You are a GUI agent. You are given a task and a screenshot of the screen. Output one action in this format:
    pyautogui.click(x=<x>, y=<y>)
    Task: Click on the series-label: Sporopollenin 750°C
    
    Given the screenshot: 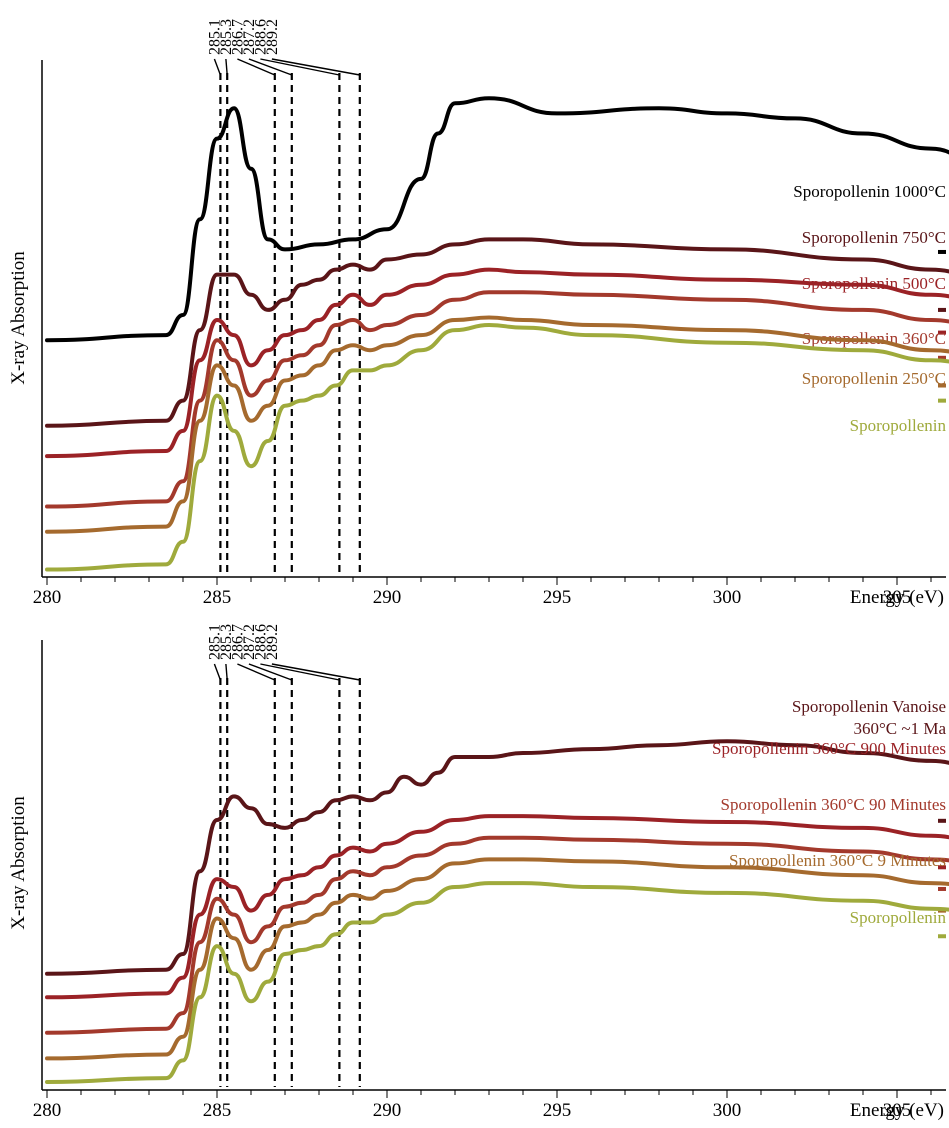 What is the action you would take?
    pyautogui.click(x=874, y=237)
    